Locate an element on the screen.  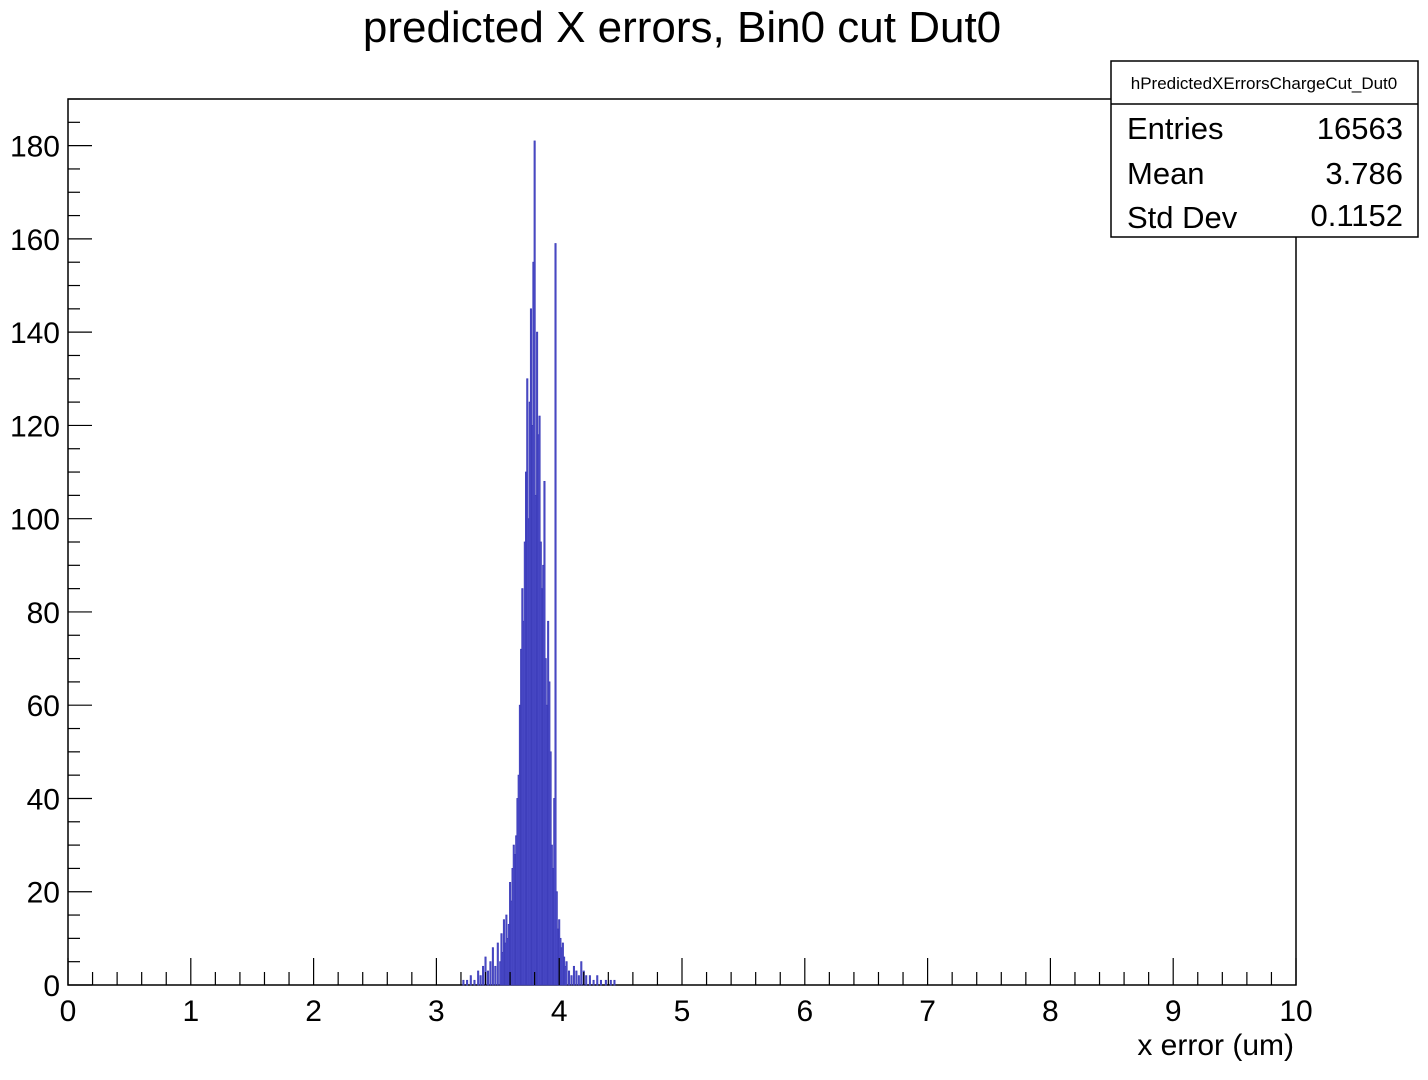
y-tick-label: 120 is located at coordinates (35, 426).